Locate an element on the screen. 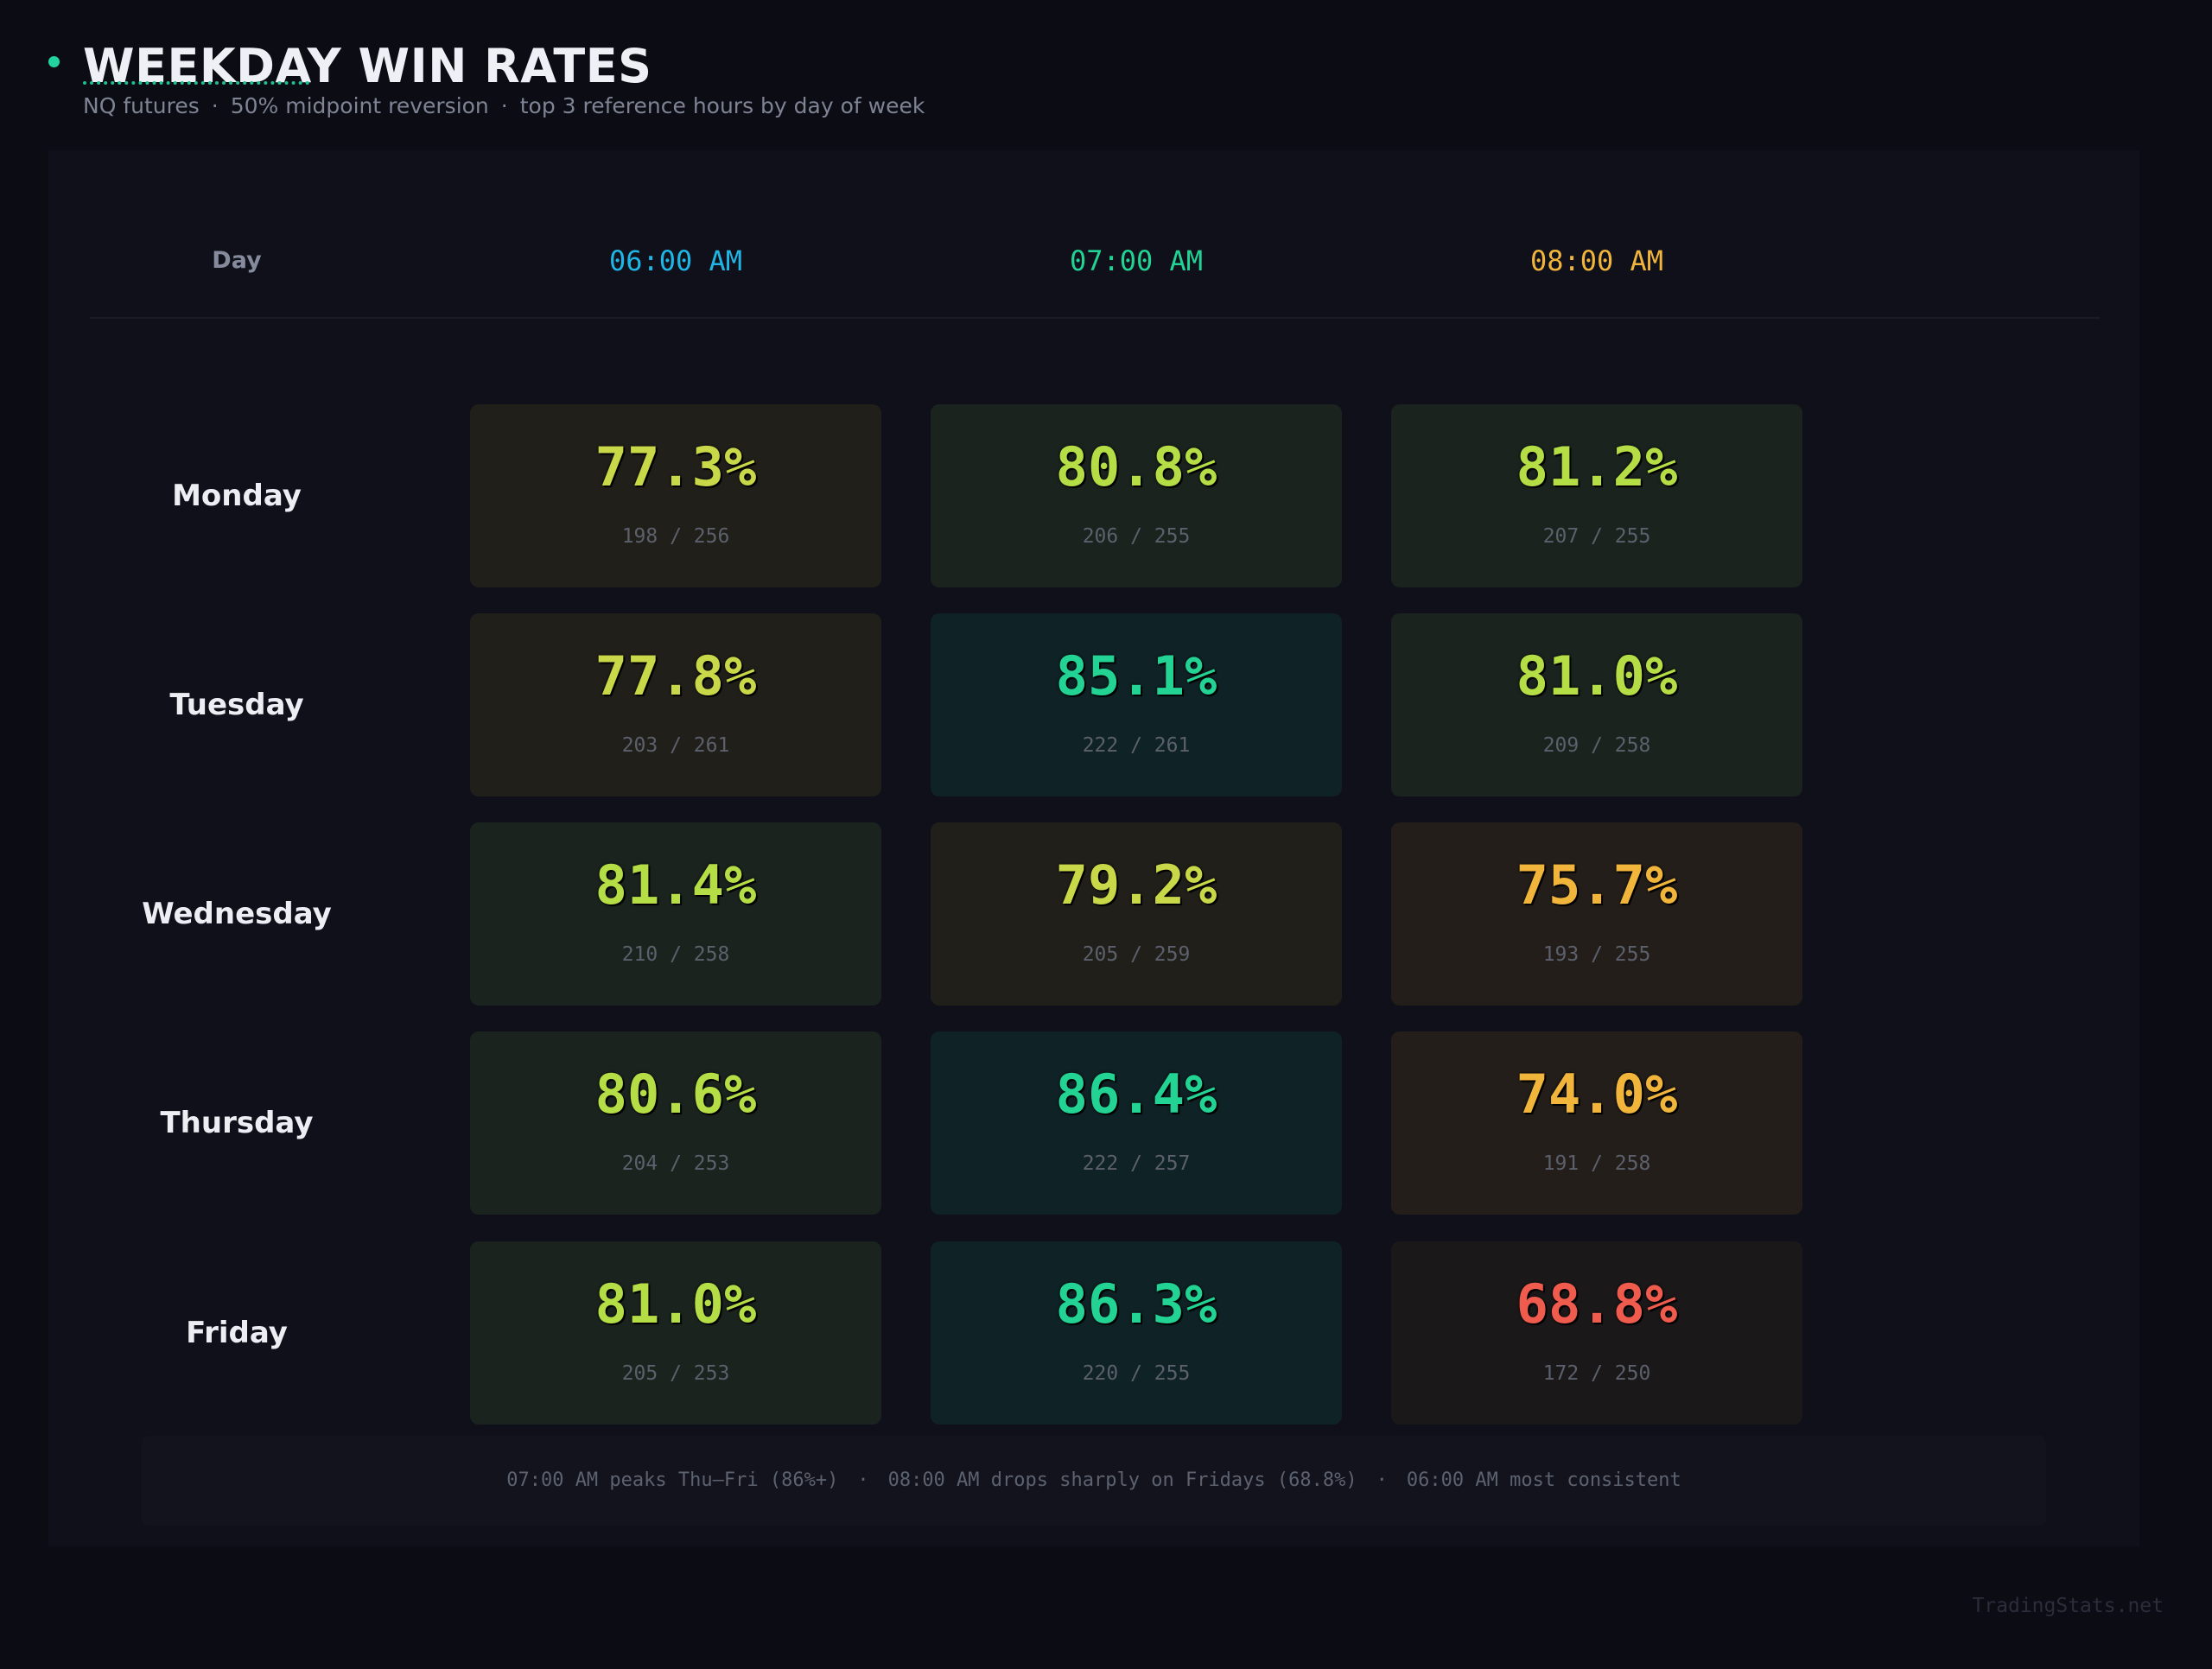  heatmap-cell: 77.8% 203 / 261 is located at coordinates (675, 704).